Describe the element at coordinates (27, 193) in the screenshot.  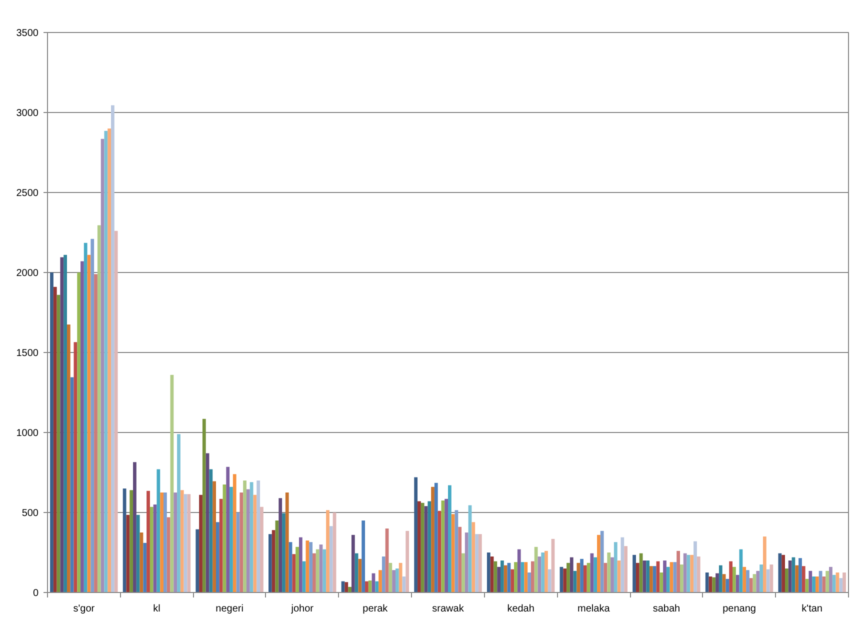
I see `y-tick-label: 2500` at that location.